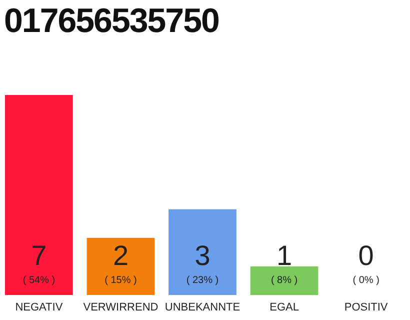  What do you see at coordinates (202, 255) in the screenshot?
I see `data-label: 3` at bounding box center [202, 255].